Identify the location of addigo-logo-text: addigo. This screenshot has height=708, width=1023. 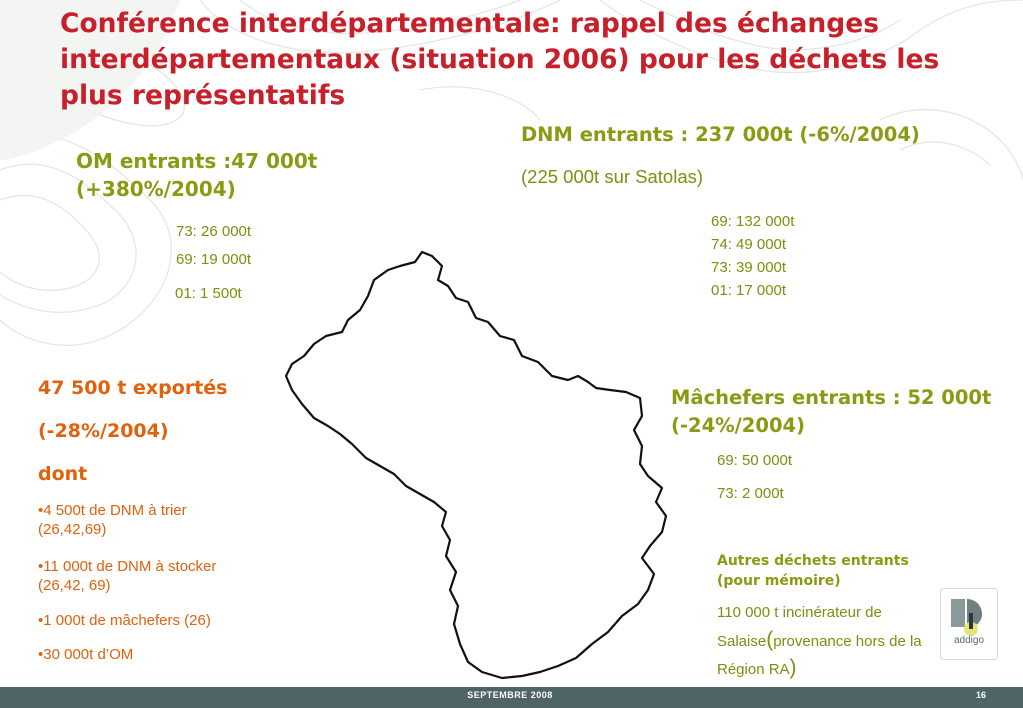
(969, 640).